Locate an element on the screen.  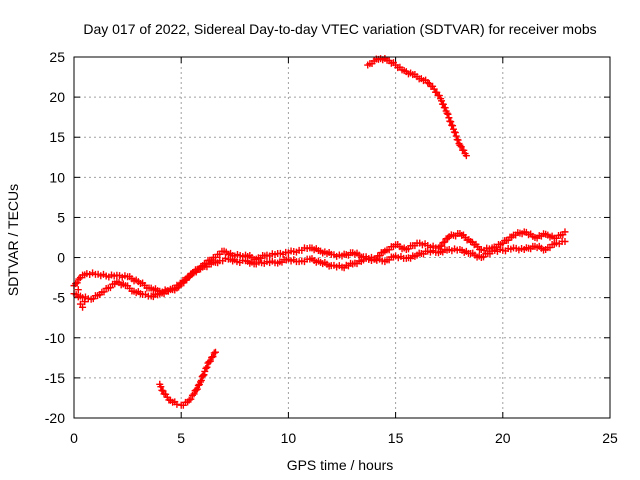
y-tick-label: 20 is located at coordinates (57, 97).